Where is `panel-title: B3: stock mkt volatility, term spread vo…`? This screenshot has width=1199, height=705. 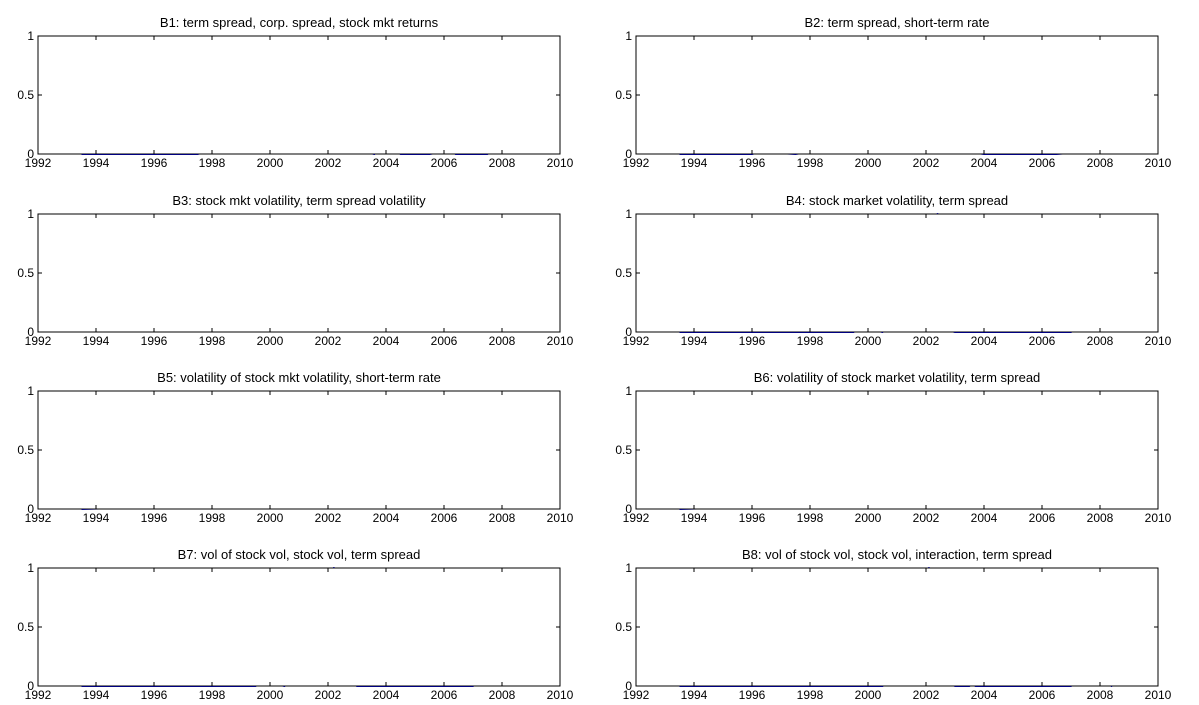 panel-title: B3: stock mkt volatility, term spread vo… is located at coordinates (299, 200).